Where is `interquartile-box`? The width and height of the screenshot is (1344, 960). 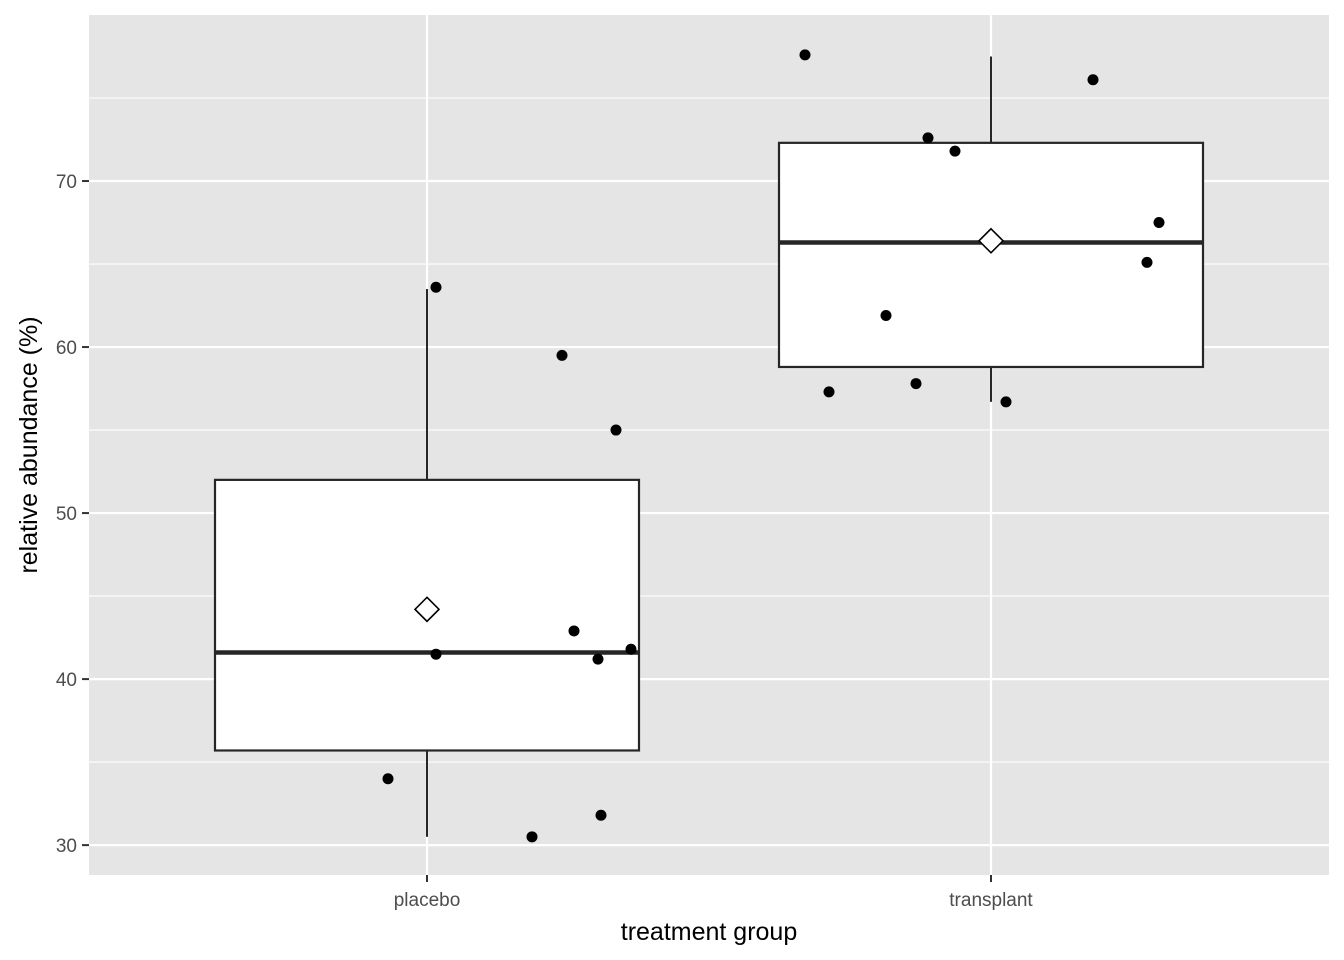
interquartile-box is located at coordinates (991, 255).